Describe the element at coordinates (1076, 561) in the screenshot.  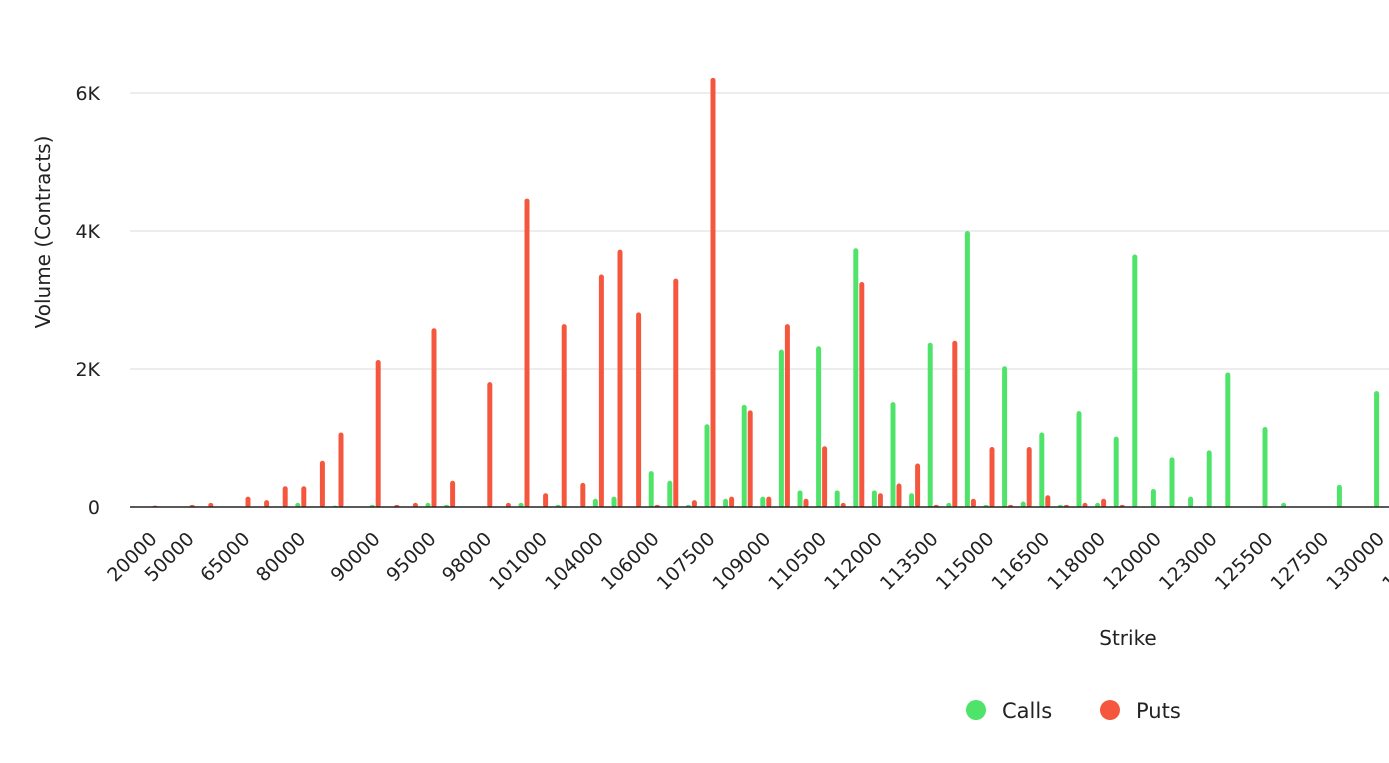
I see `x-tick-label: 118000` at that location.